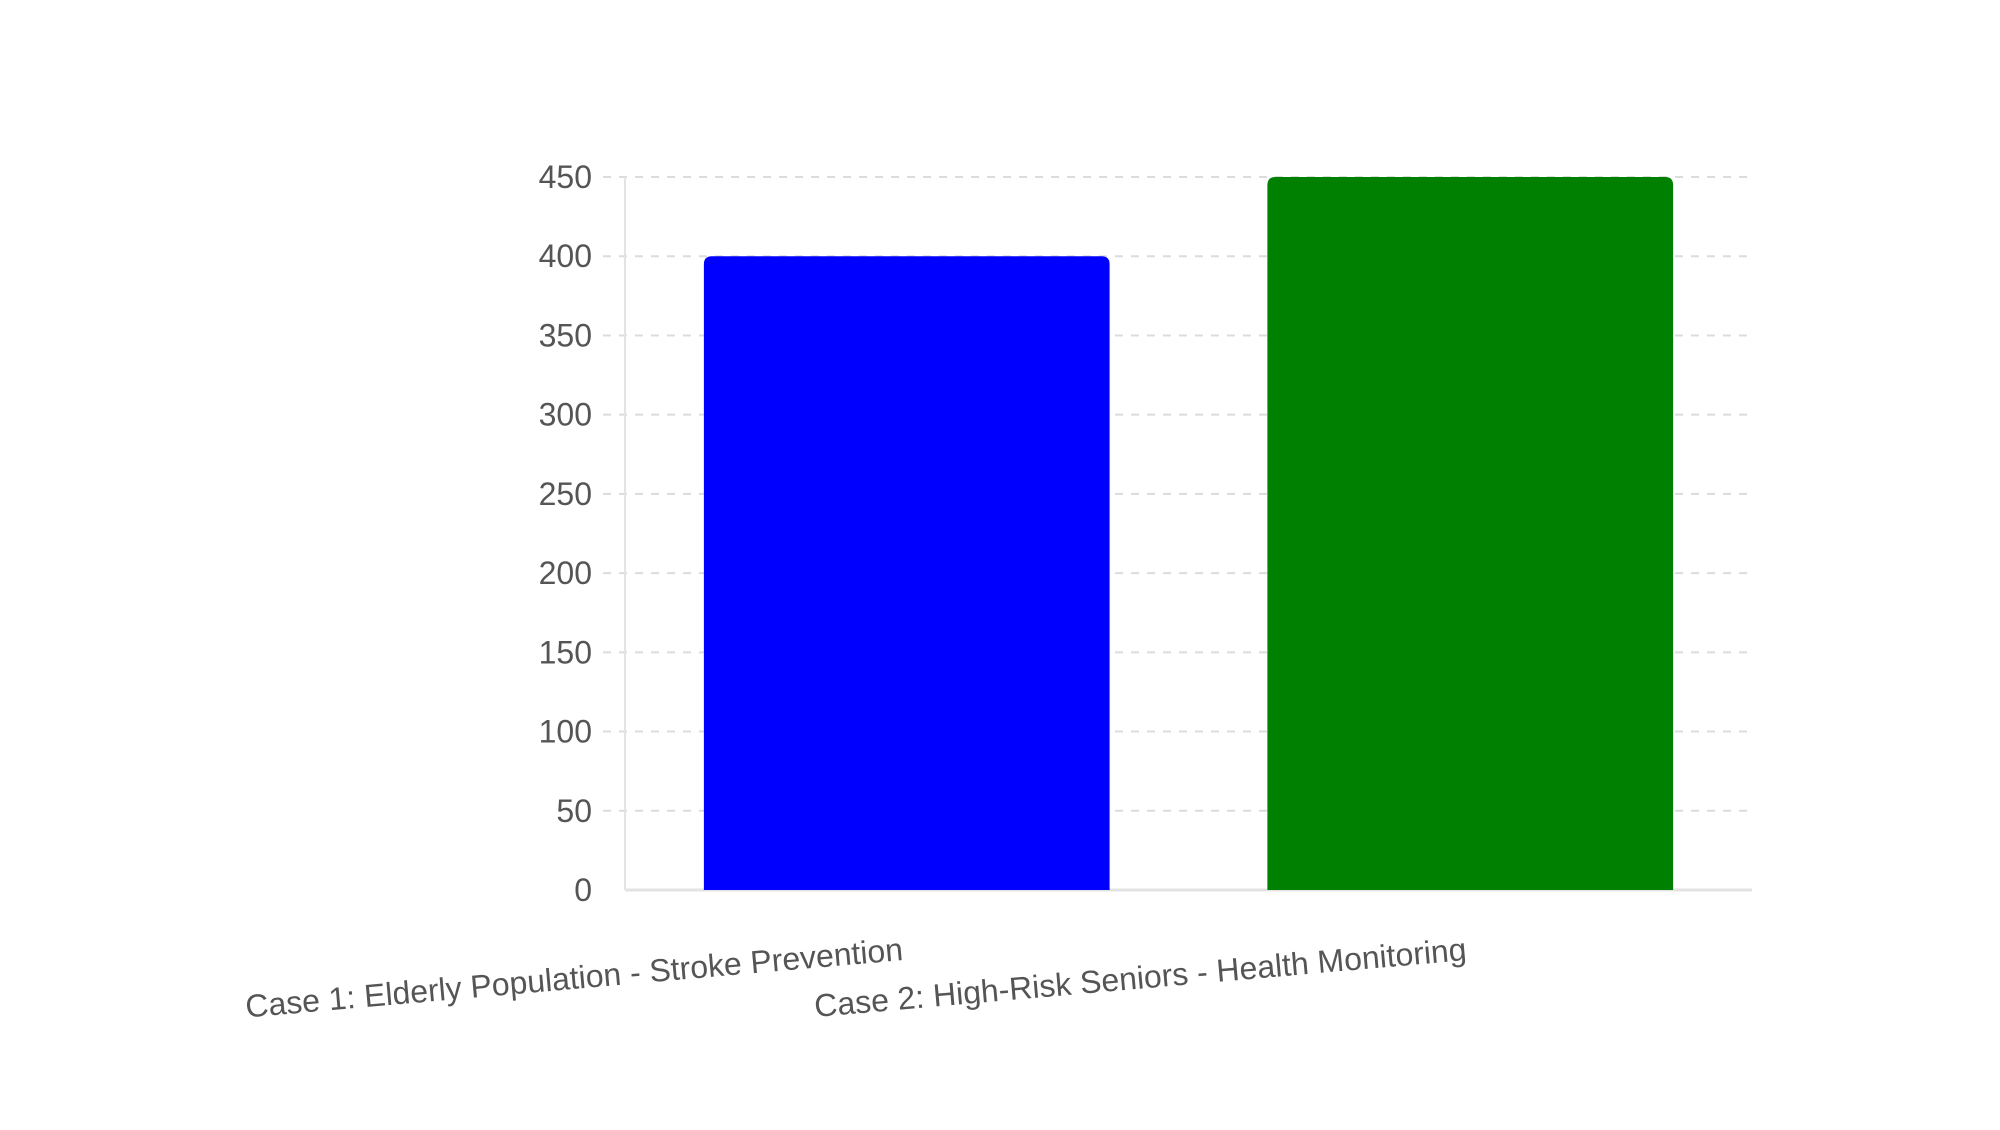 The image size is (2000, 1130). Describe the element at coordinates (565, 335) in the screenshot. I see `y-tick-label: 350` at that location.